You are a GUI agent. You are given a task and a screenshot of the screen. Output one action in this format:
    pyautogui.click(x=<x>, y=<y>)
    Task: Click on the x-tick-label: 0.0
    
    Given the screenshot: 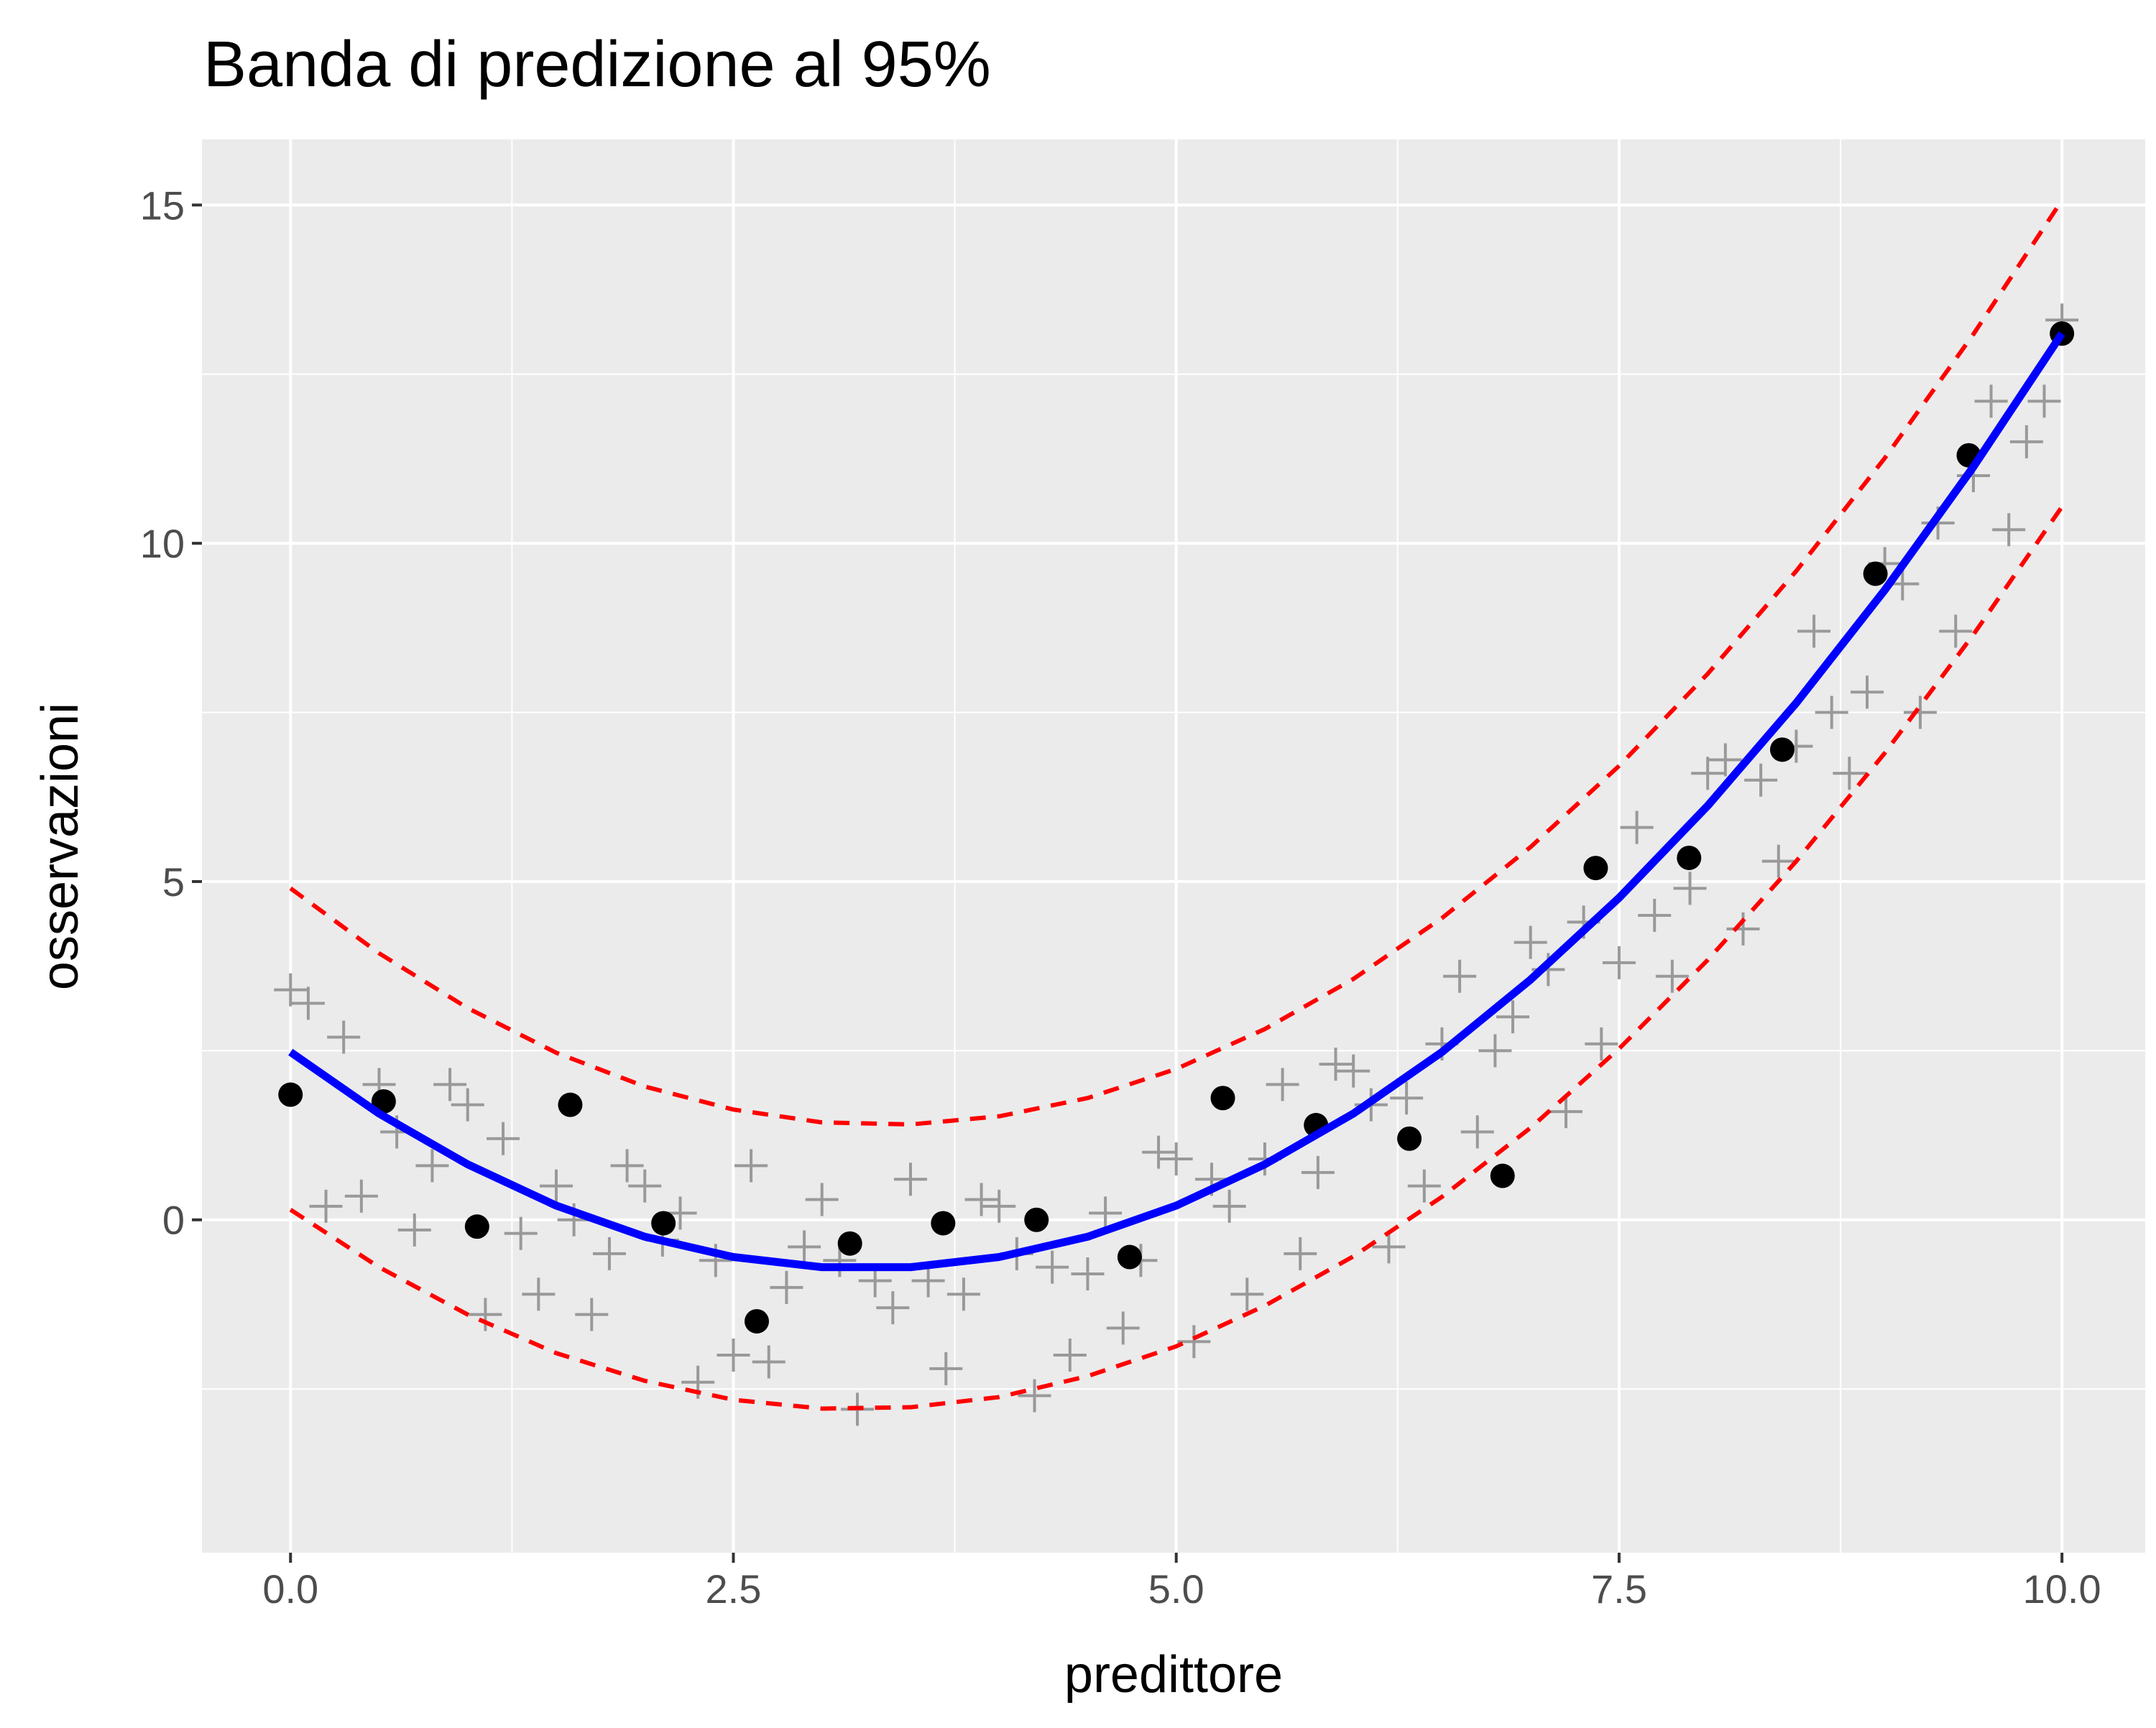 What is the action you would take?
    pyautogui.click(x=290, y=1589)
    